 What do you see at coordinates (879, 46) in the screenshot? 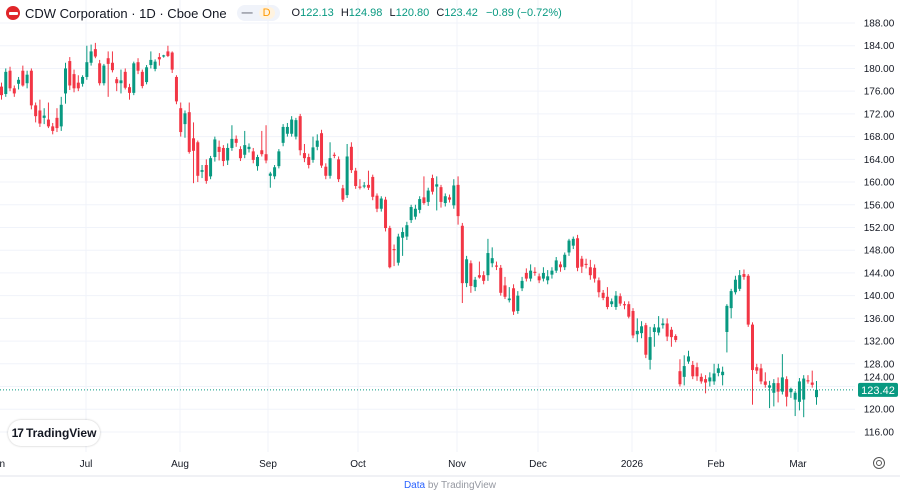
I see `price-tick-label: 184.00` at bounding box center [879, 46].